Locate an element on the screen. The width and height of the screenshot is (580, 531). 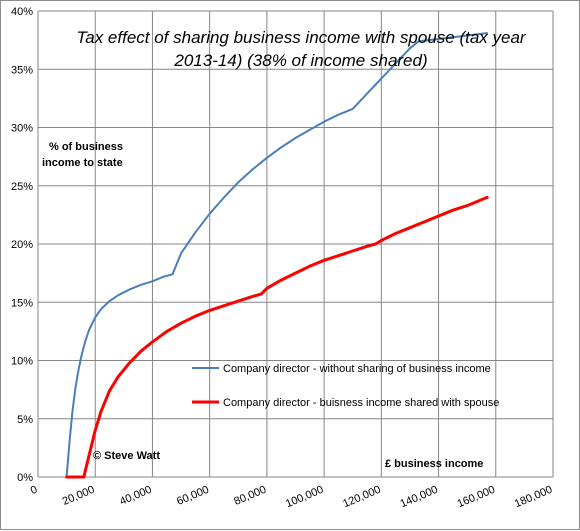
x-tick-label: 20,000 is located at coordinates (79, 496).